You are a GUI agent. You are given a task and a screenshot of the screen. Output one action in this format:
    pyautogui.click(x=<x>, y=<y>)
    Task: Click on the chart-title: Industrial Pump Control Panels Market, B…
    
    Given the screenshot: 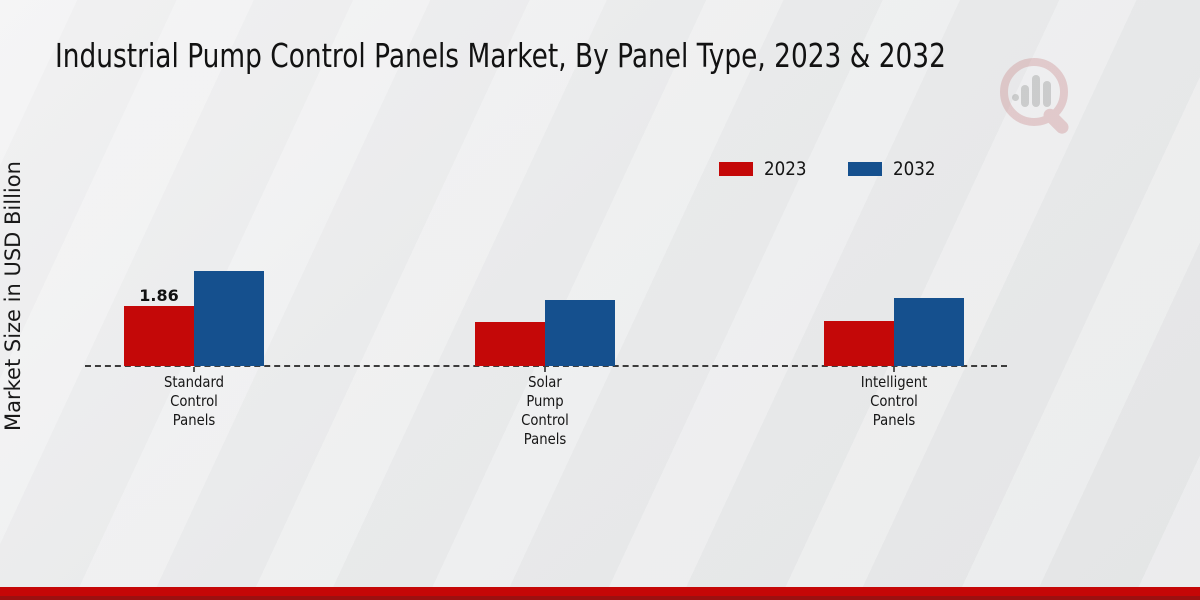 What is the action you would take?
    pyautogui.click(x=500, y=55)
    